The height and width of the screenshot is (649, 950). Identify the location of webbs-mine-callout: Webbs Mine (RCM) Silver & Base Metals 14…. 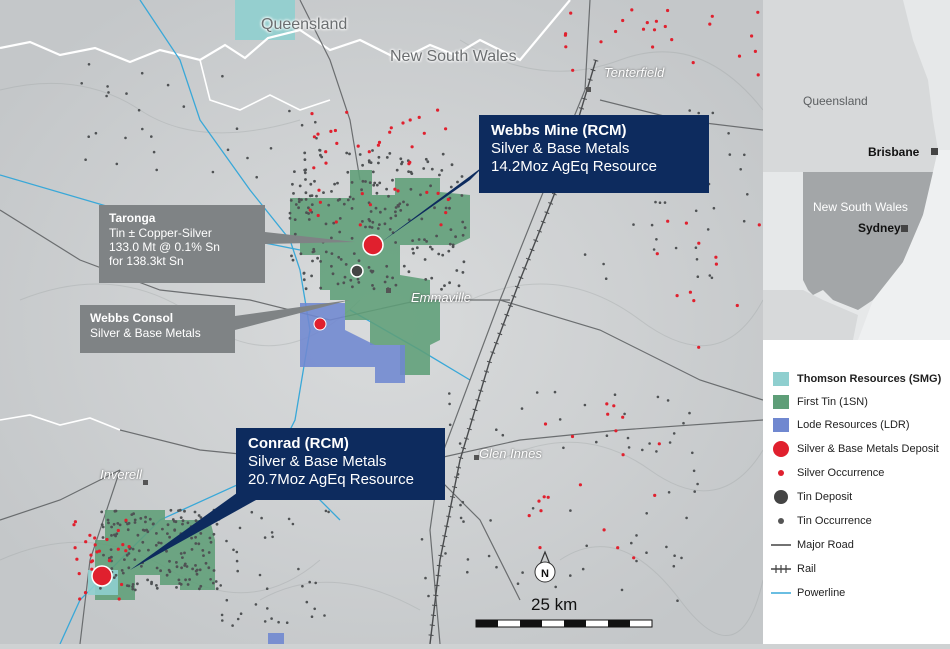
(594, 154).